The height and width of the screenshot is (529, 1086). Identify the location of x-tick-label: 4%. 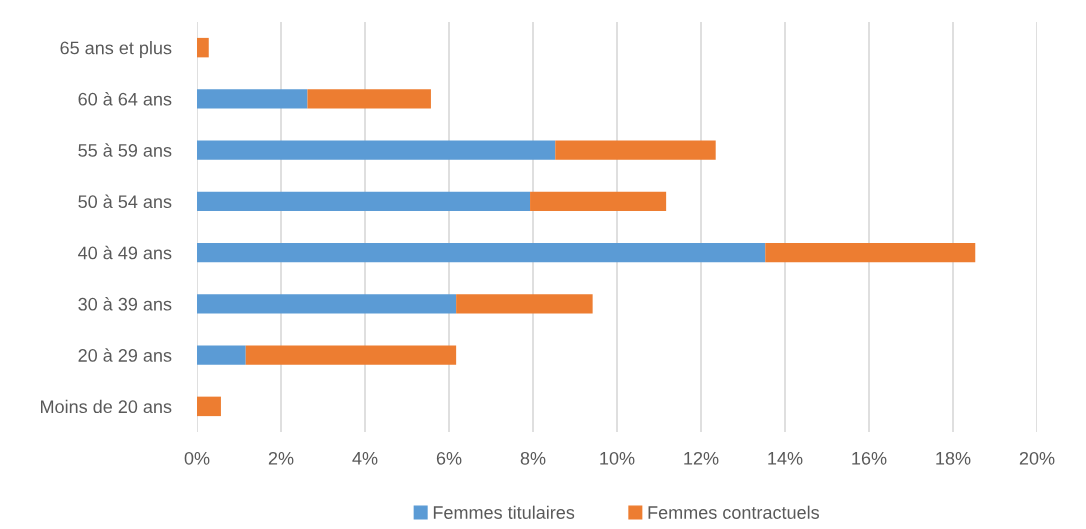
(365, 458).